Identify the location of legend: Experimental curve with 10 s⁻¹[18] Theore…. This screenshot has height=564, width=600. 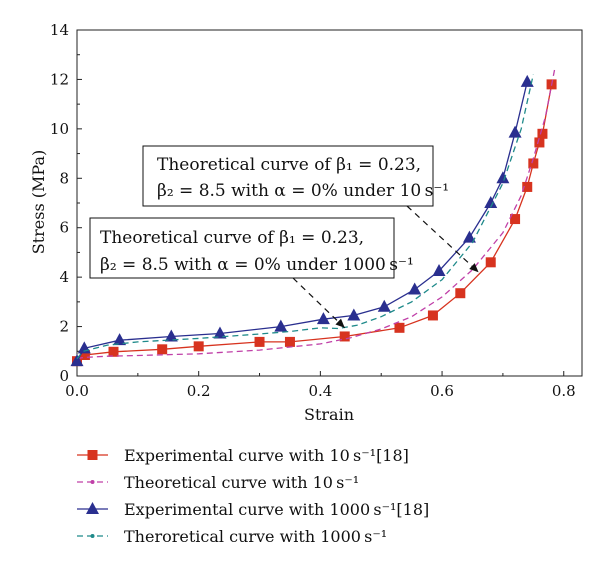
(253, 496).